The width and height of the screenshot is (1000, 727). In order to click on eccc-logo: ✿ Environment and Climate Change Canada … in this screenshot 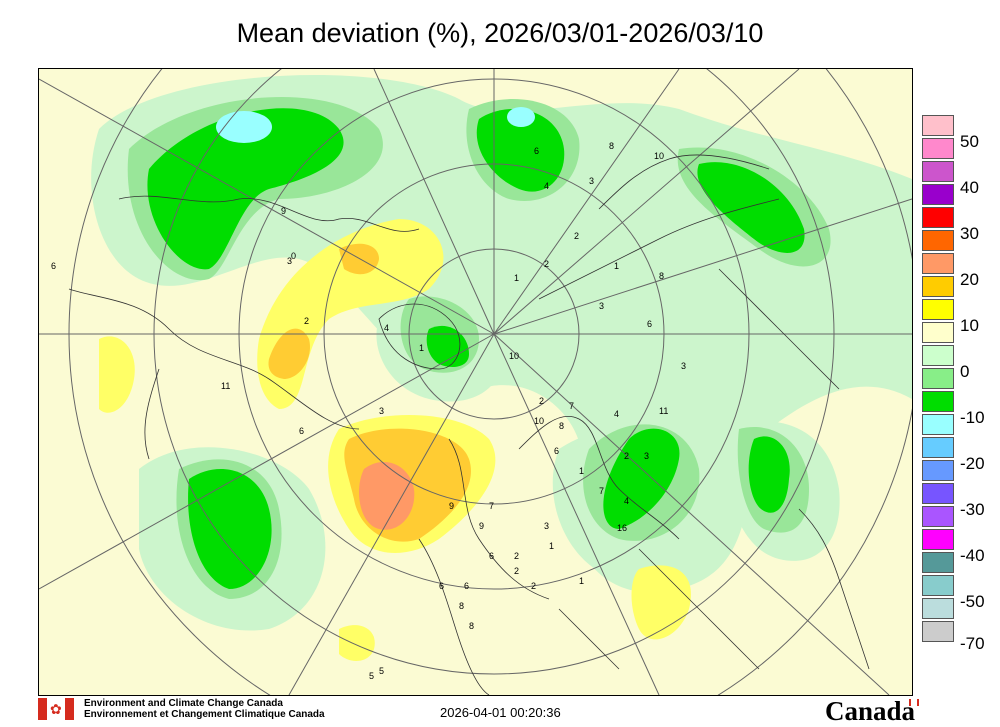, I will do `click(181, 709)`.